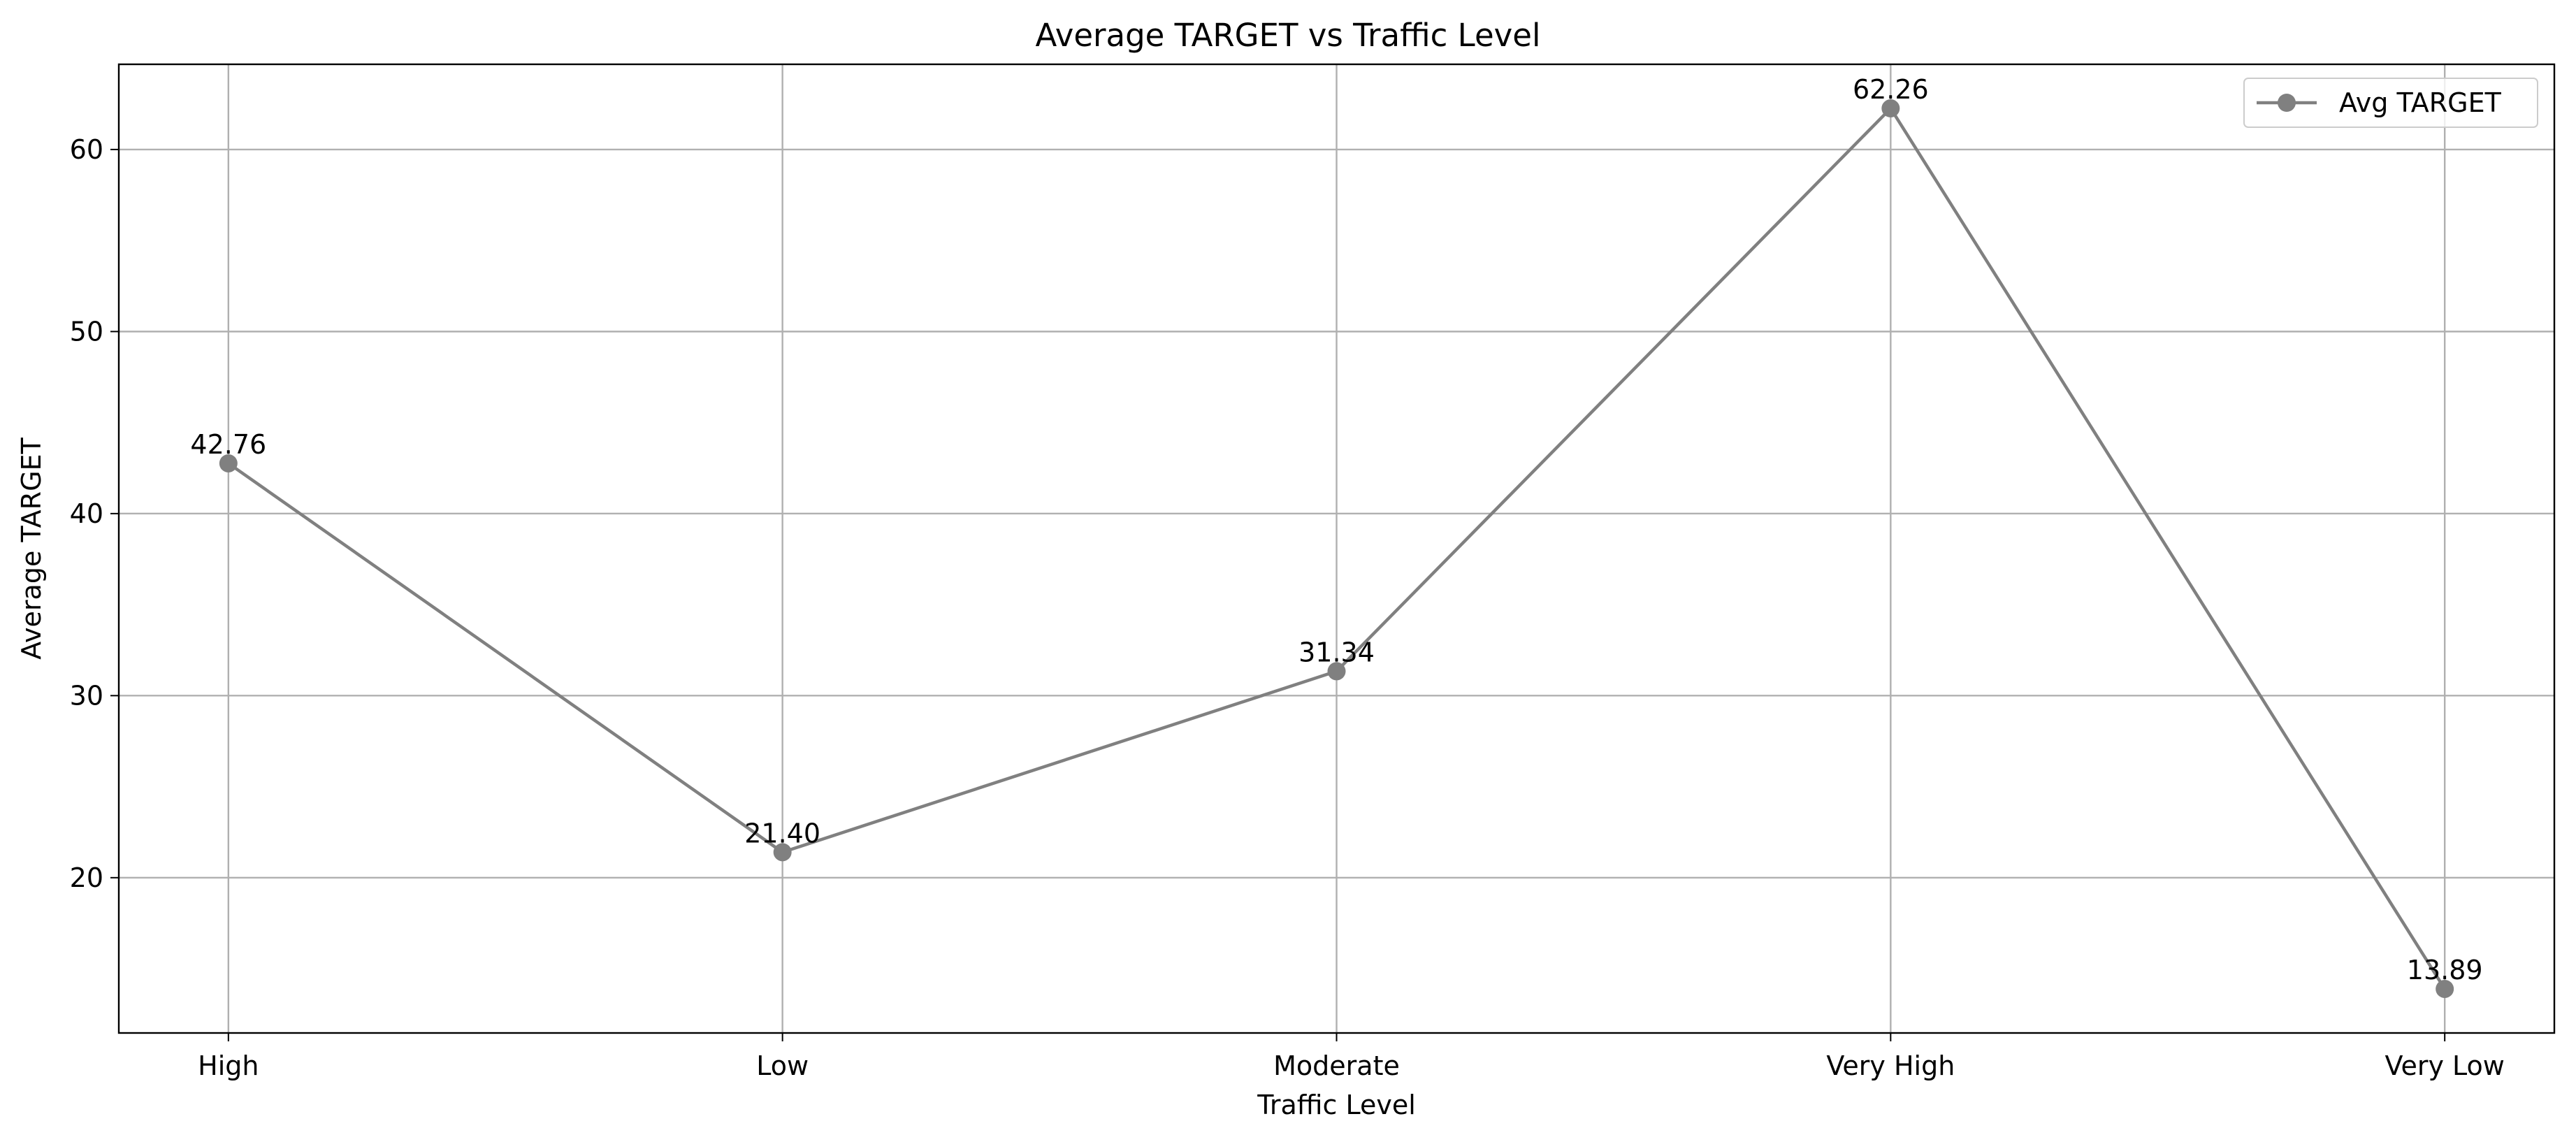 The height and width of the screenshot is (1142, 2576). I want to click on legend-box, so click(2390, 103).